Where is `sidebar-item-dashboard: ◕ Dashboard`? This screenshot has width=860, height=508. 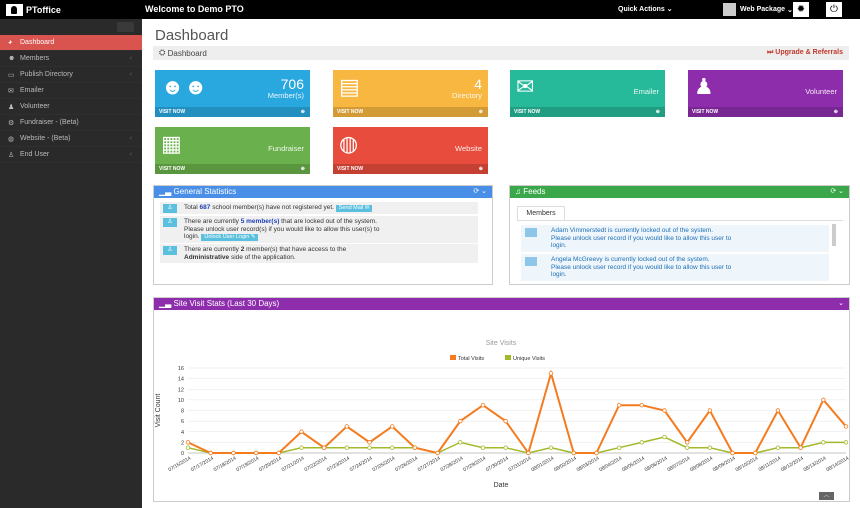 sidebar-item-dashboard: ◕ Dashboard is located at coordinates (71, 43).